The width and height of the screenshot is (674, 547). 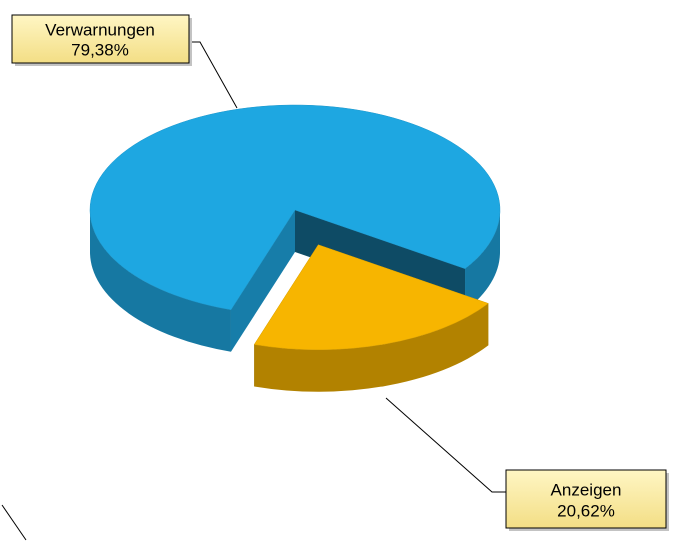 What do you see at coordinates (371, 297) in the screenshot?
I see `slice` at bounding box center [371, 297].